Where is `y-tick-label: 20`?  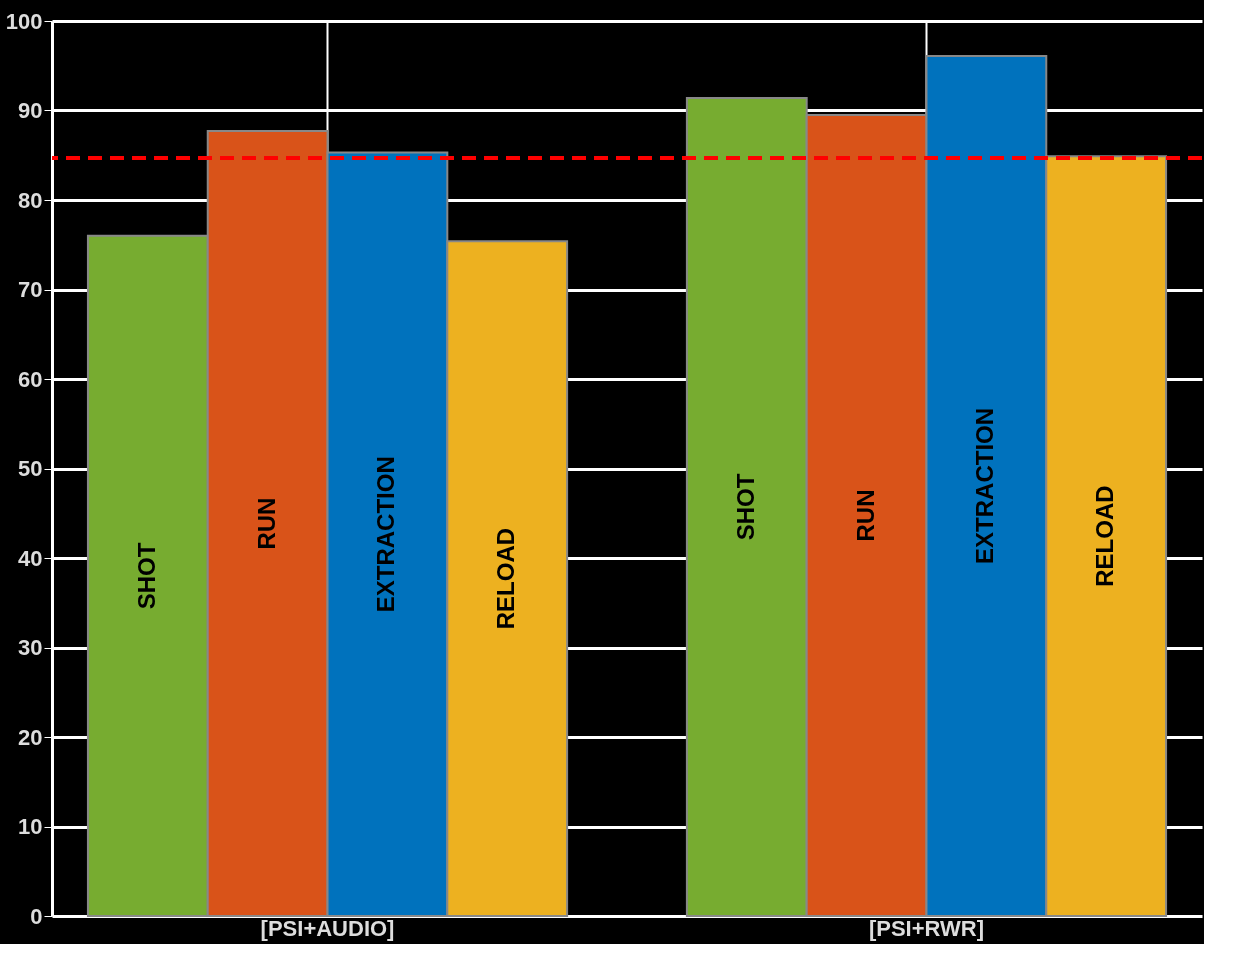
y-tick-label: 20 is located at coordinates (30, 737).